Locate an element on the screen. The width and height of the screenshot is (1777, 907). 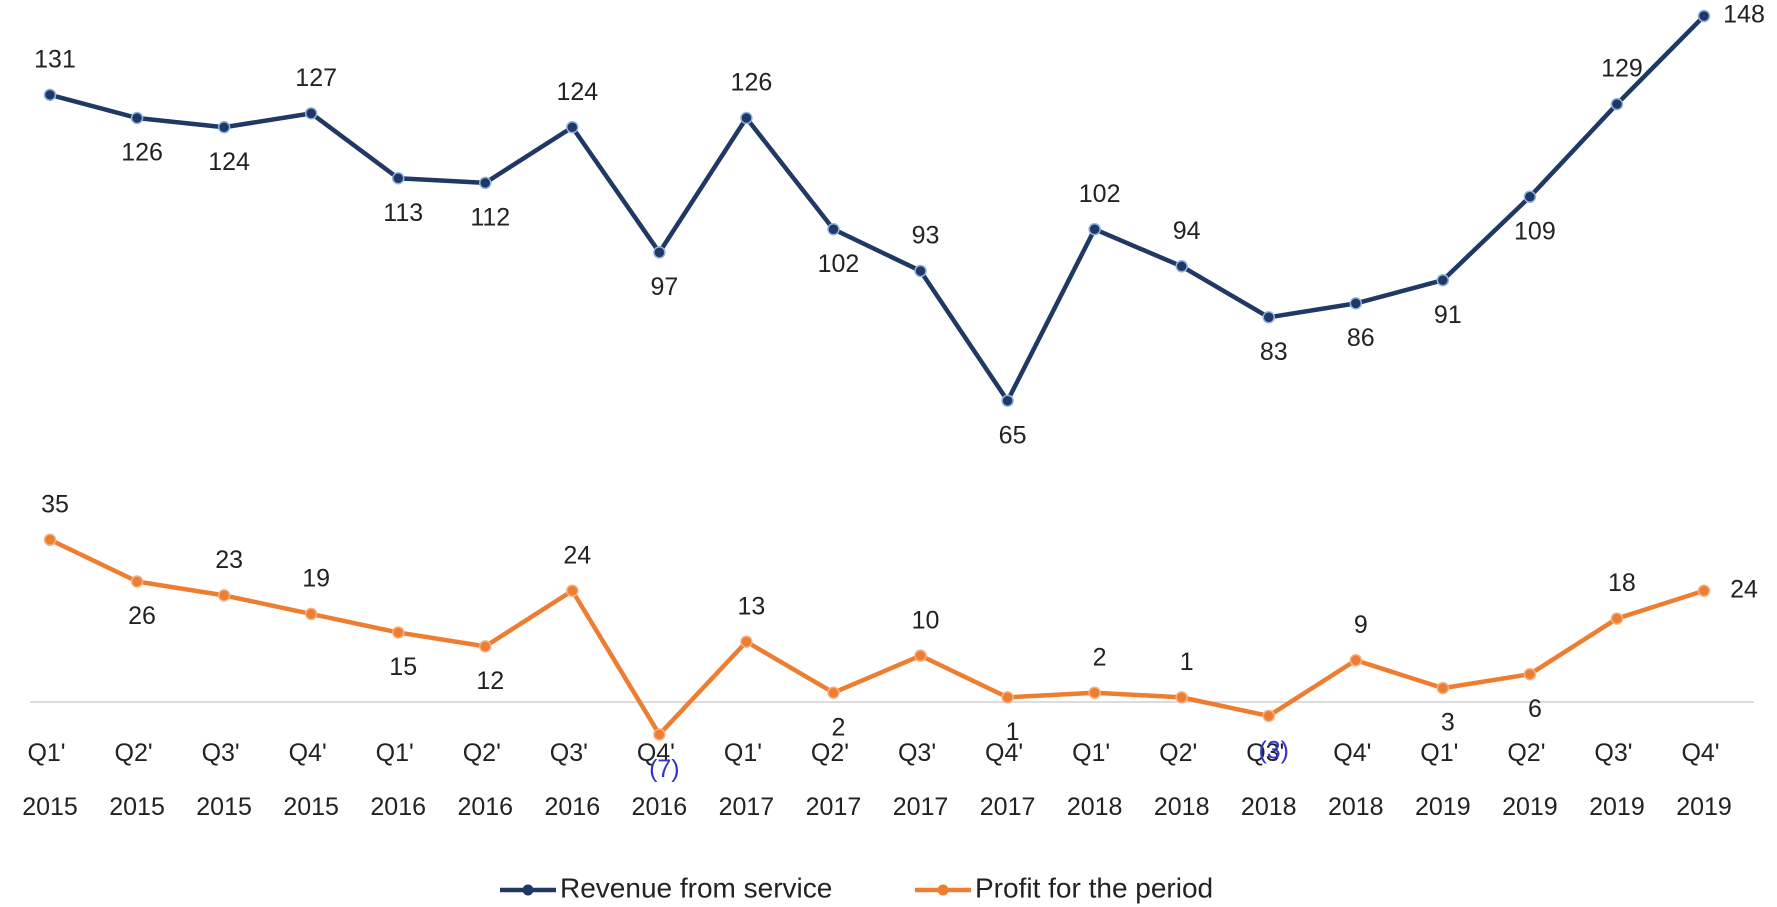
data-label: (7) is located at coordinates (664, 769).